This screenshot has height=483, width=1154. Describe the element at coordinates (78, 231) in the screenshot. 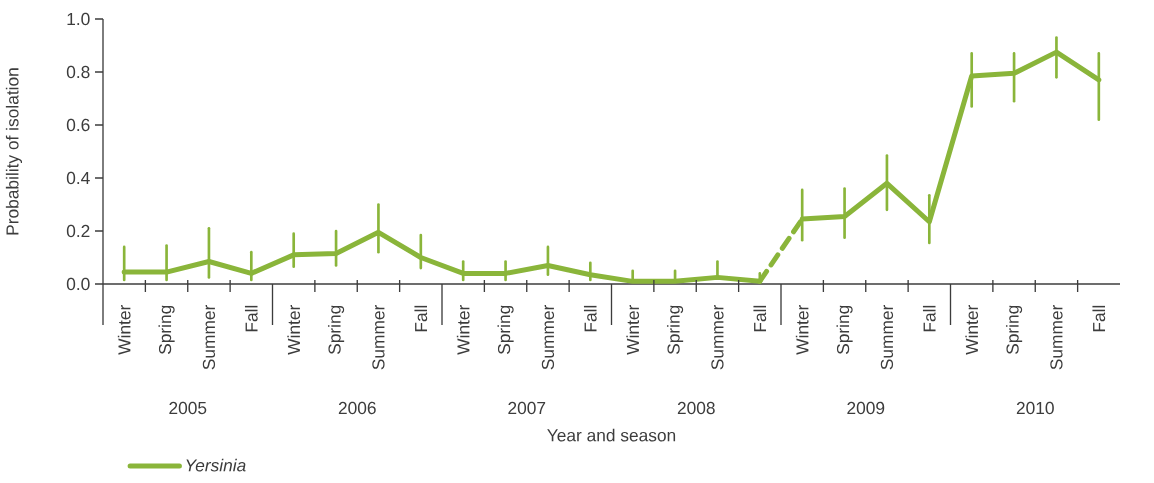

I see `y-tick-label: 0.2` at that location.